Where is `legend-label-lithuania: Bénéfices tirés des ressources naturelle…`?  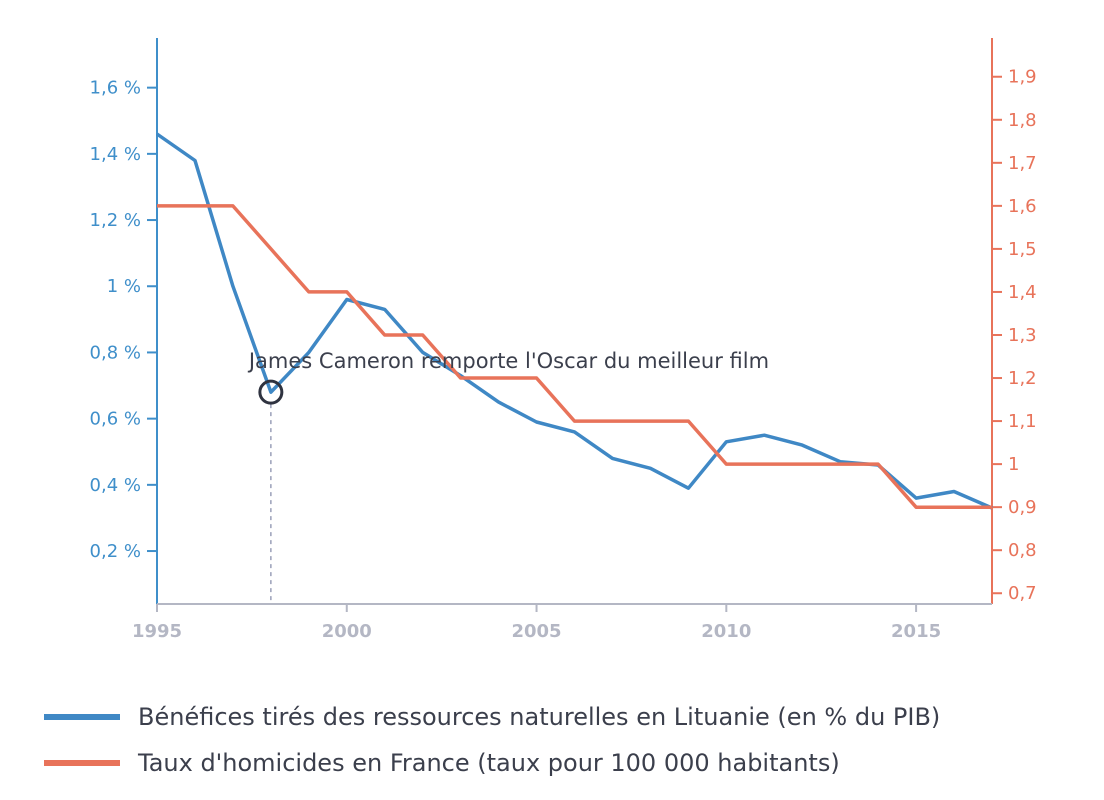
legend-label-lithuania: Bénéfices tirés des ressources naturelle… is located at coordinates (539, 717).